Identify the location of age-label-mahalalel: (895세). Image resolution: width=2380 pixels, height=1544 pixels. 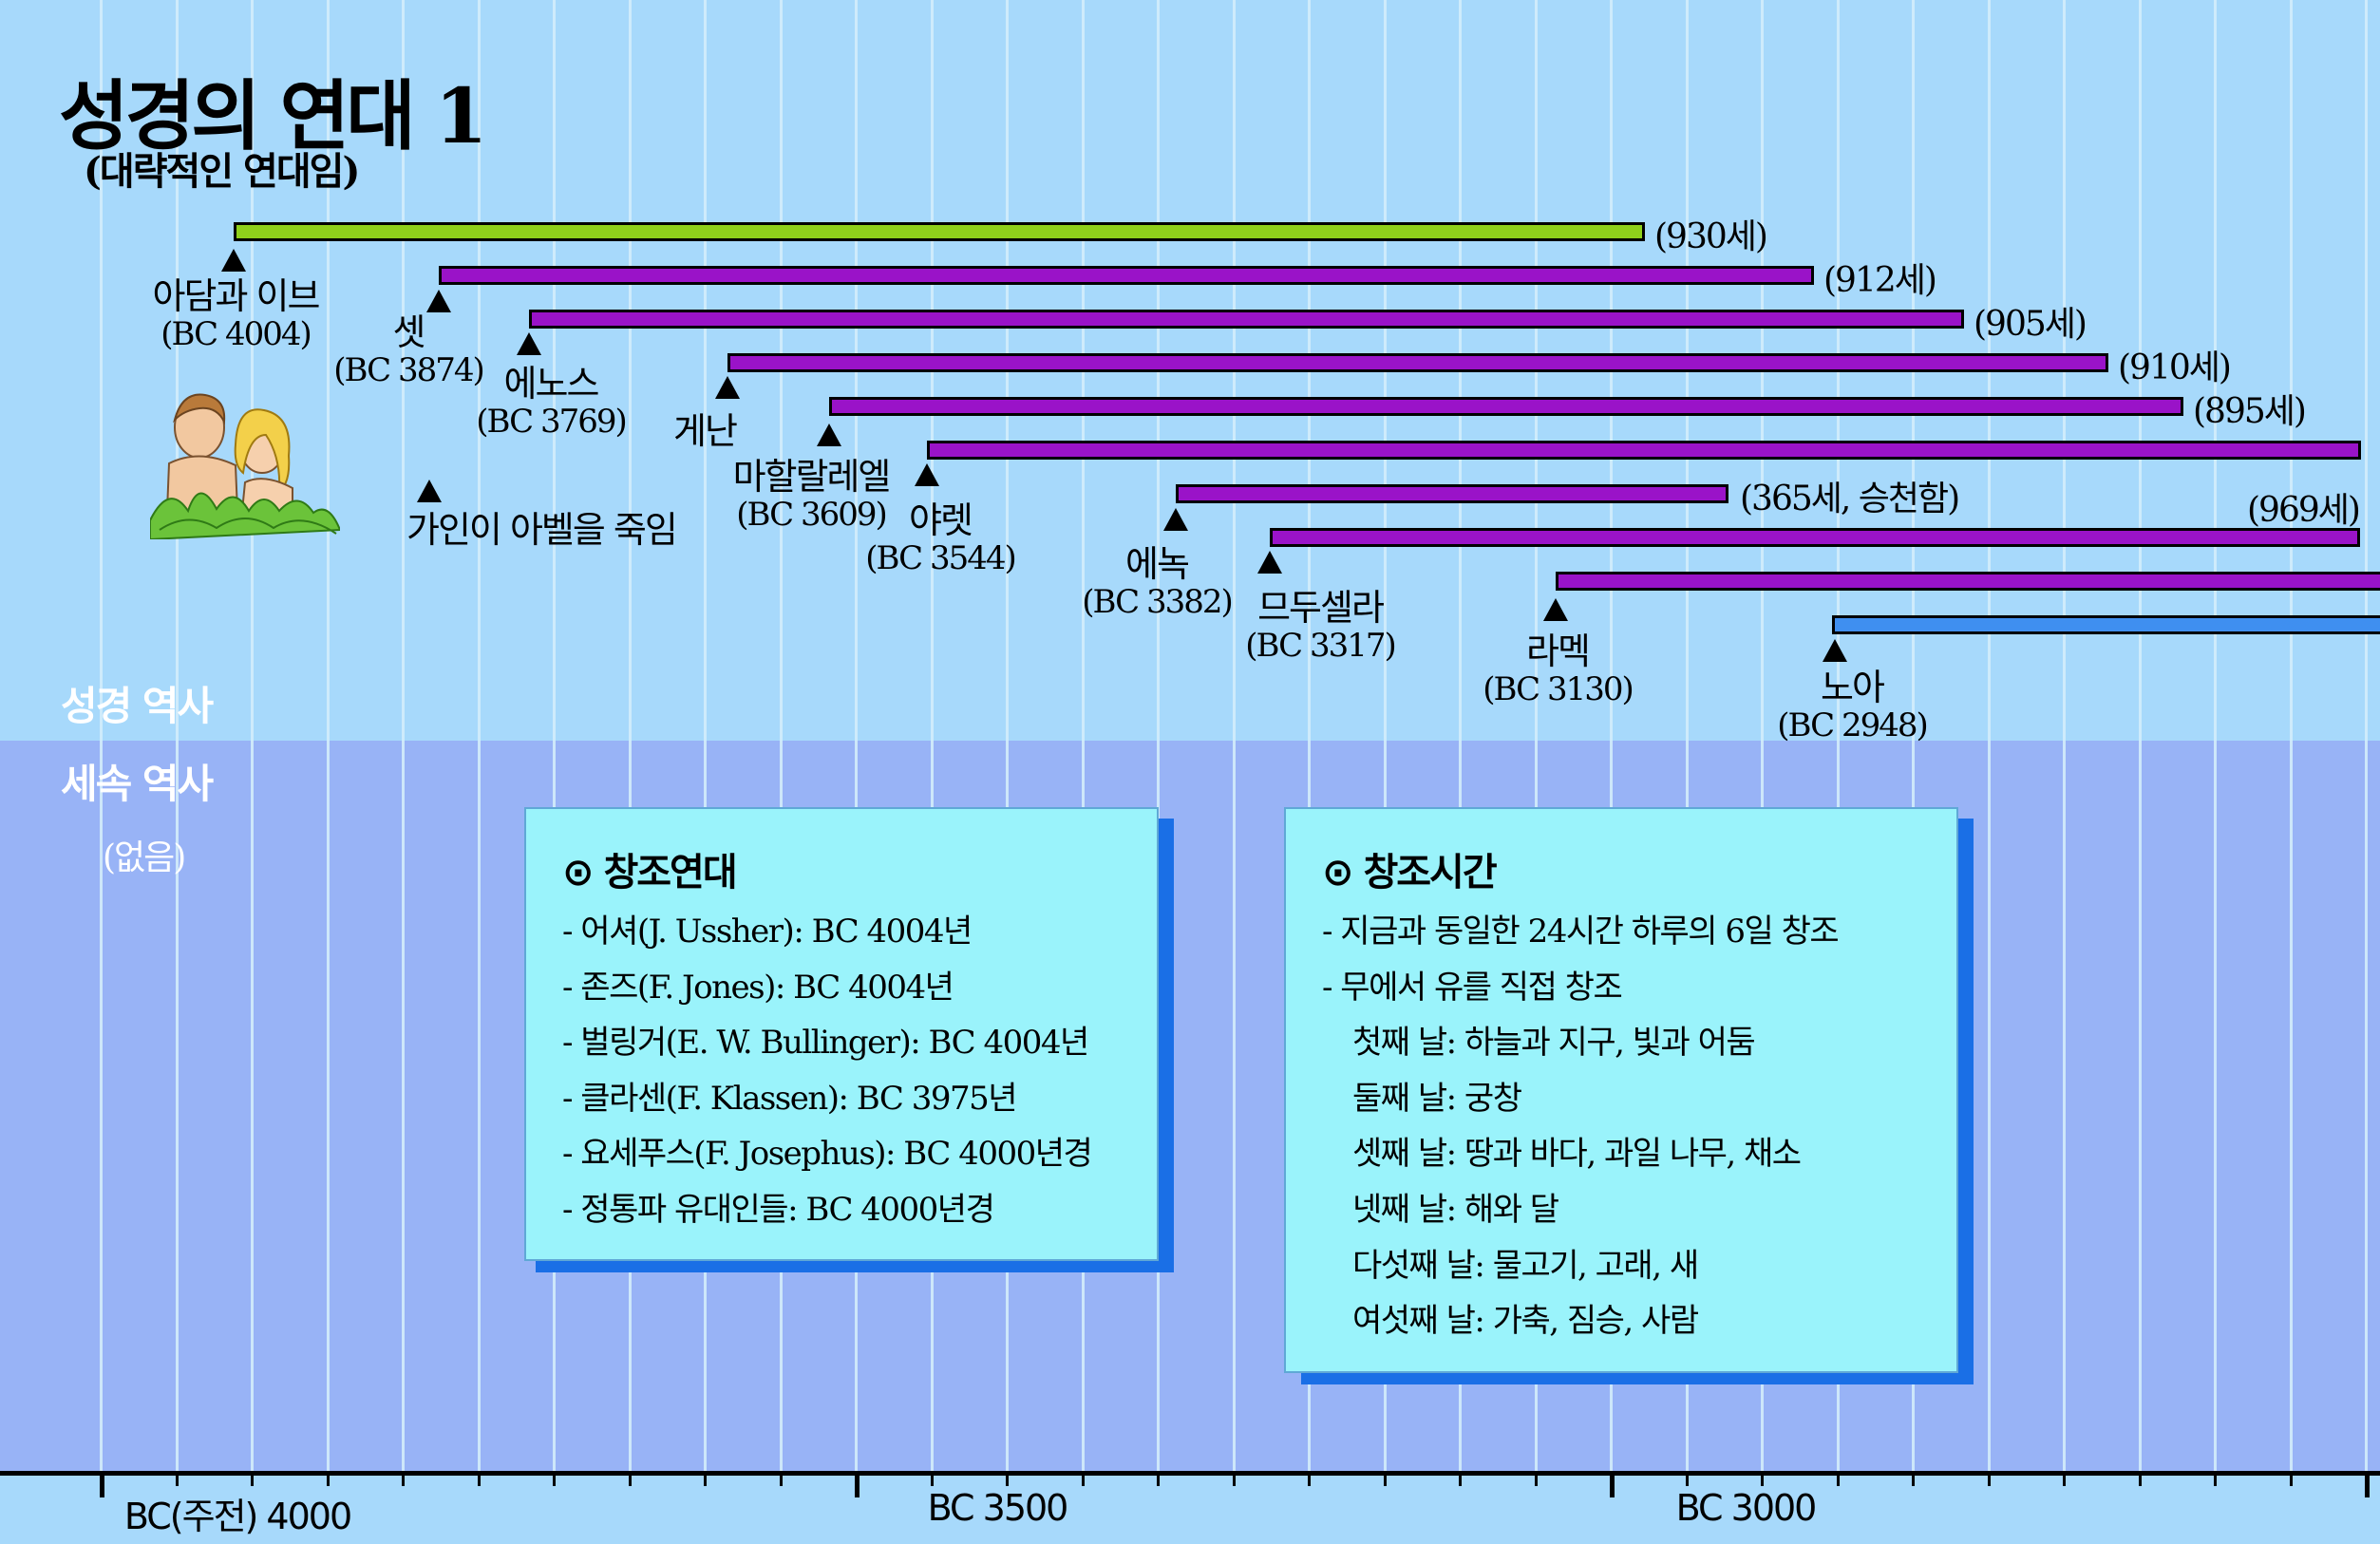
(2250, 411).